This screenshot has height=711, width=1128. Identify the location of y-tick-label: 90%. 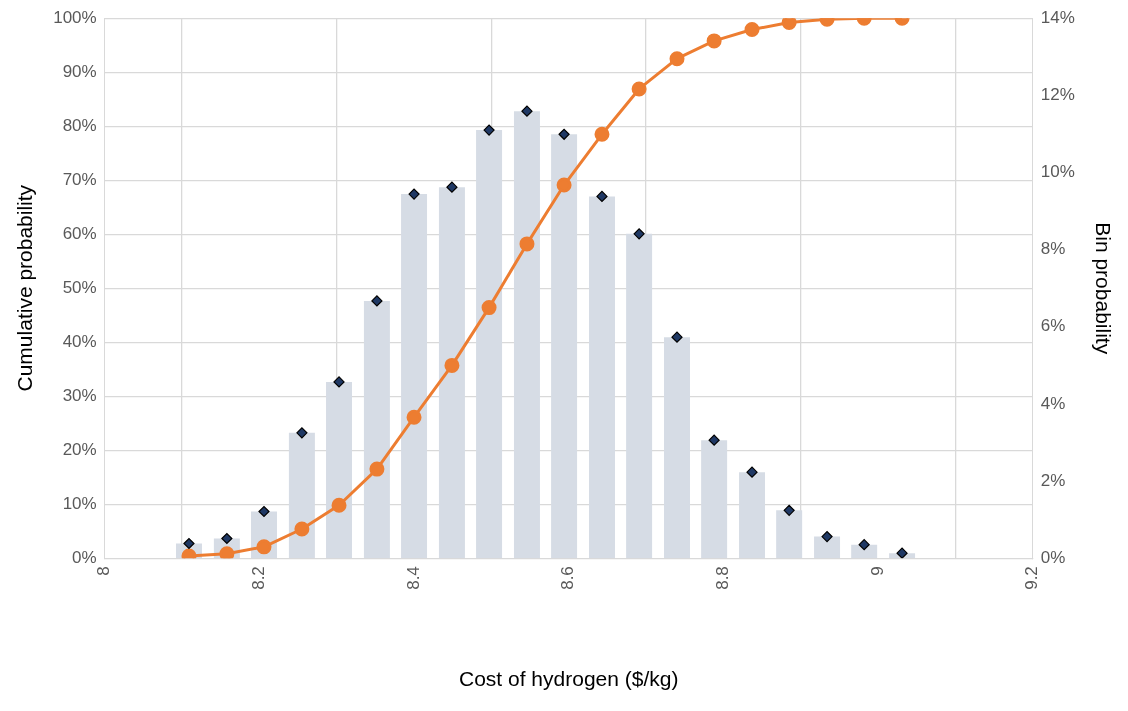
(79, 71).